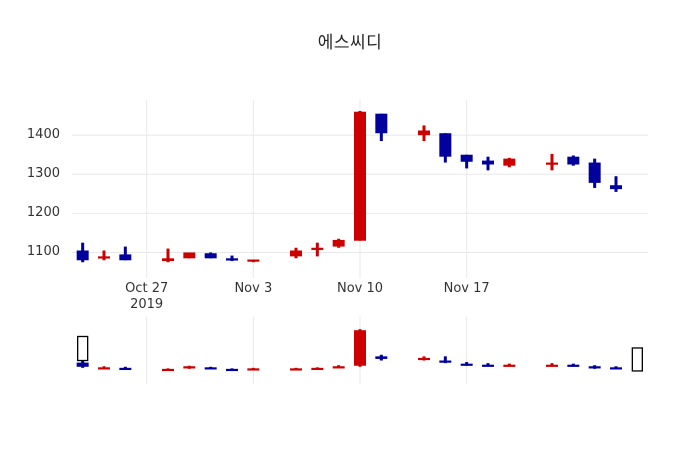 Image resolution: width=700 pixels, height=450 pixels. Describe the element at coordinates (147, 288) in the screenshot. I see `x-axis-tick-line: Oct 27` at that location.